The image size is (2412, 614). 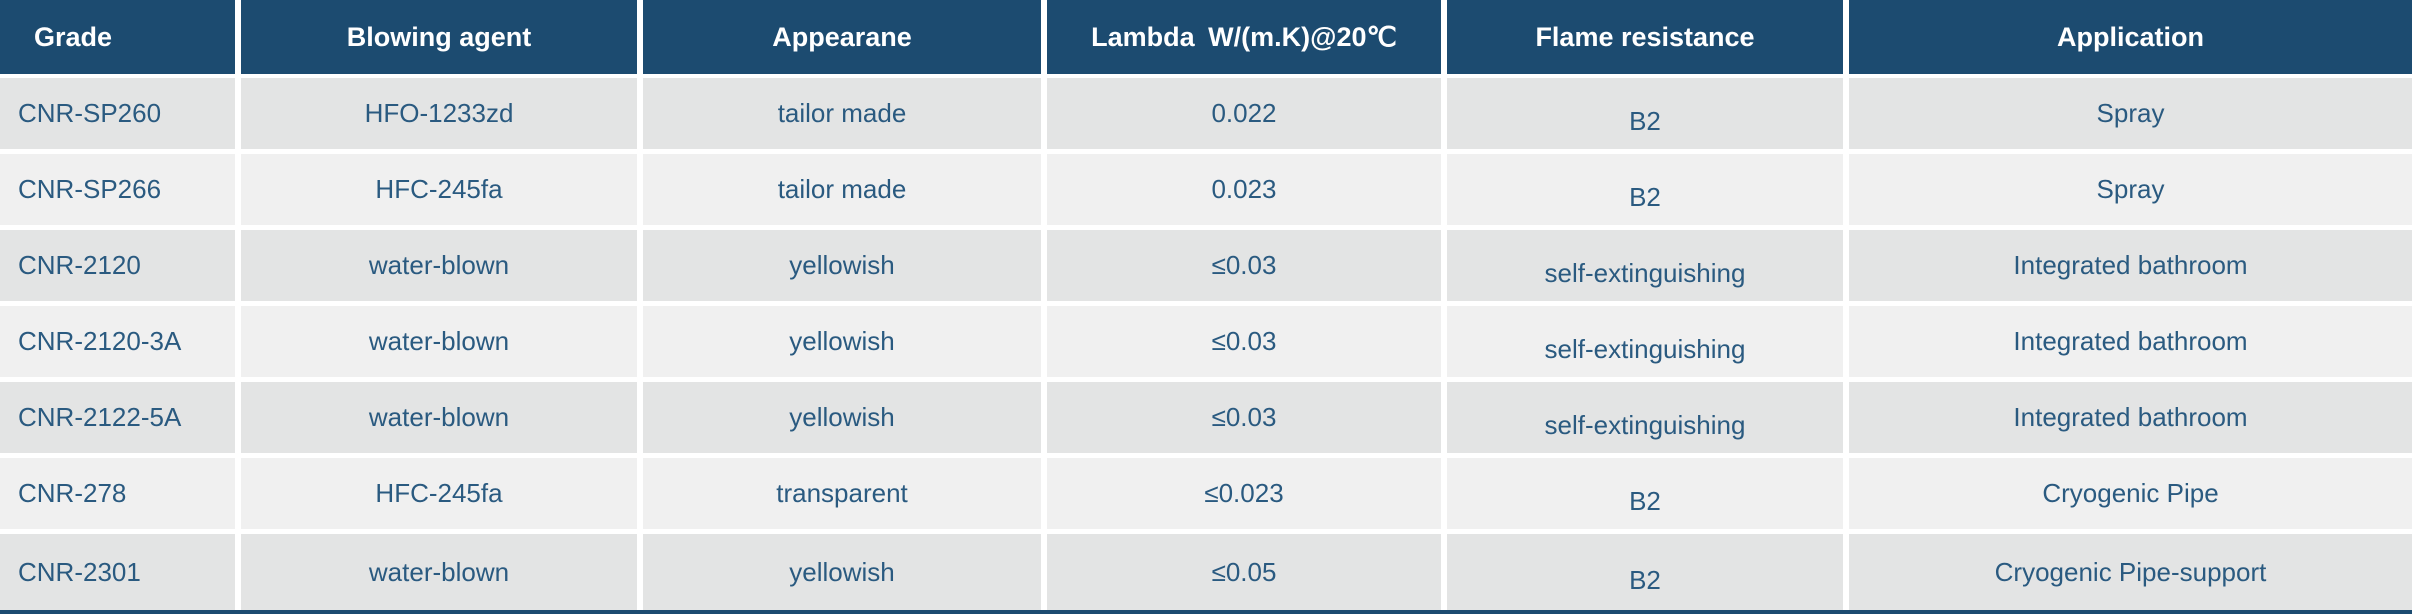 What do you see at coordinates (2130, 496) in the screenshot?
I see `cell-application: Cryogenic Pipe` at bounding box center [2130, 496].